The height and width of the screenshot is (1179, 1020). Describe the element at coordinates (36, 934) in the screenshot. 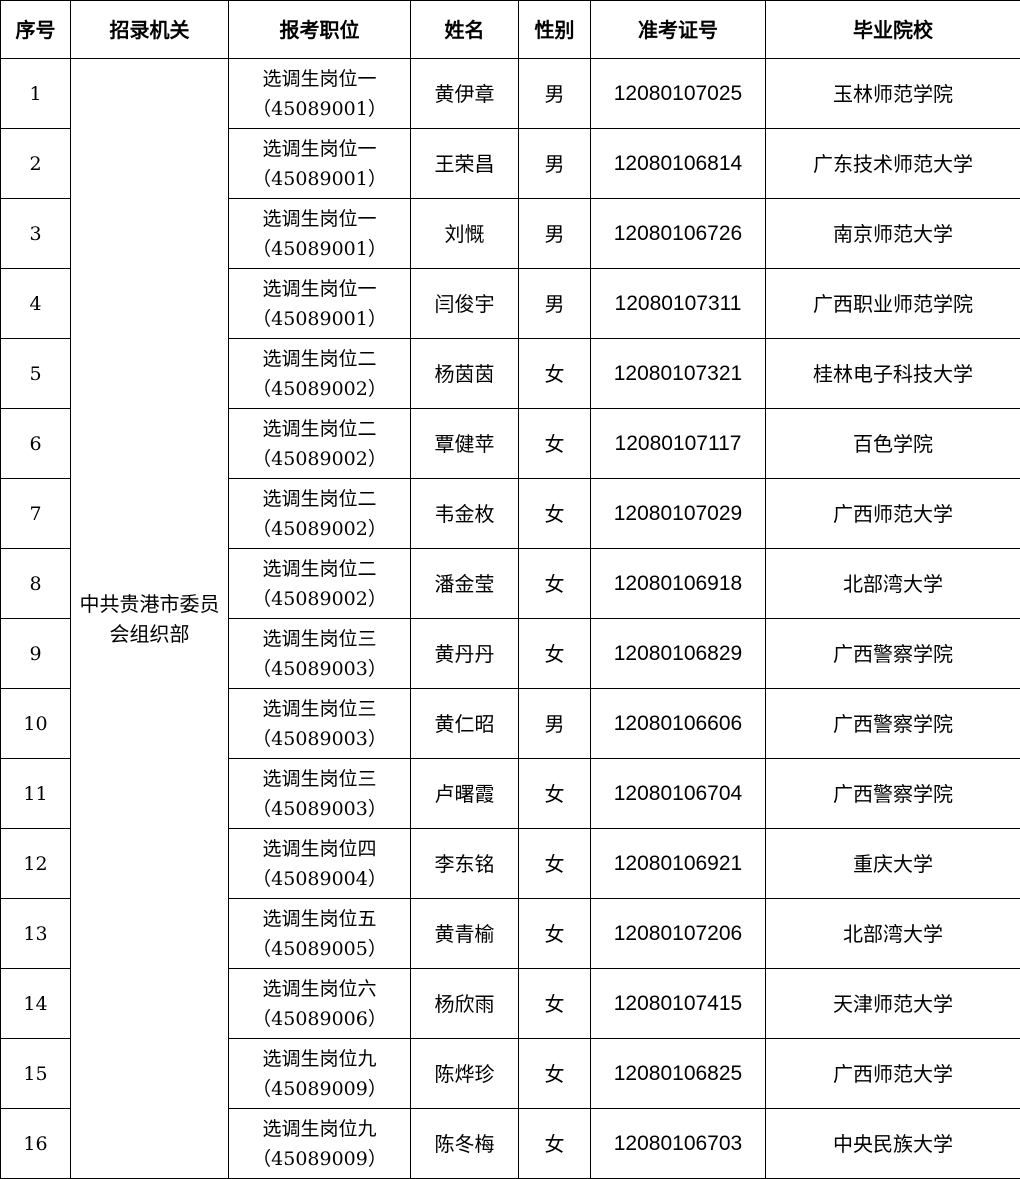

I see `row-number: 13` at that location.